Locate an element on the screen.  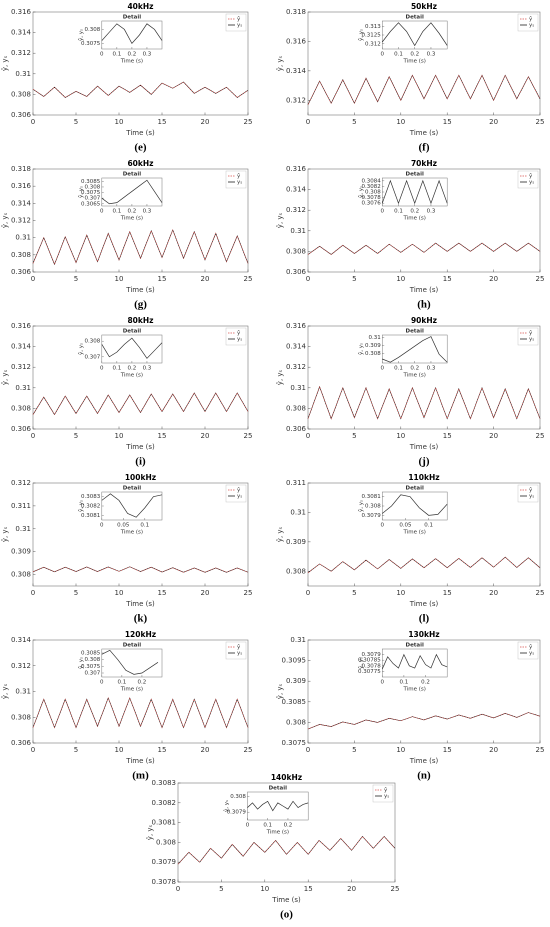
inset-y-tick-label: 0.3085 is located at coordinates (91, 182).